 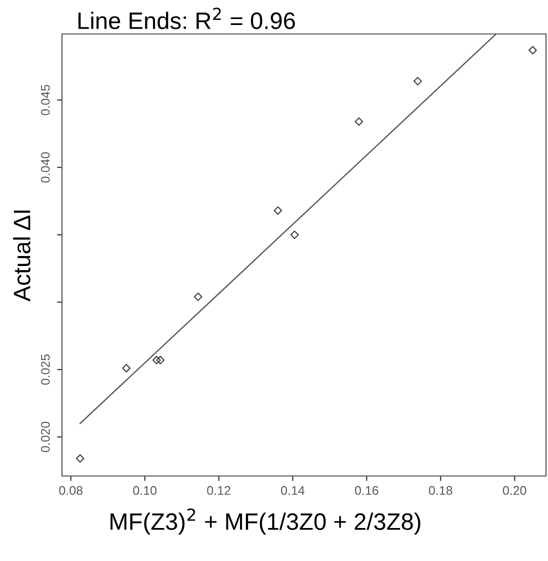 I want to click on chart-title: Line Ends: R$^{2}$ = 0.96, so click(x=186, y=19).